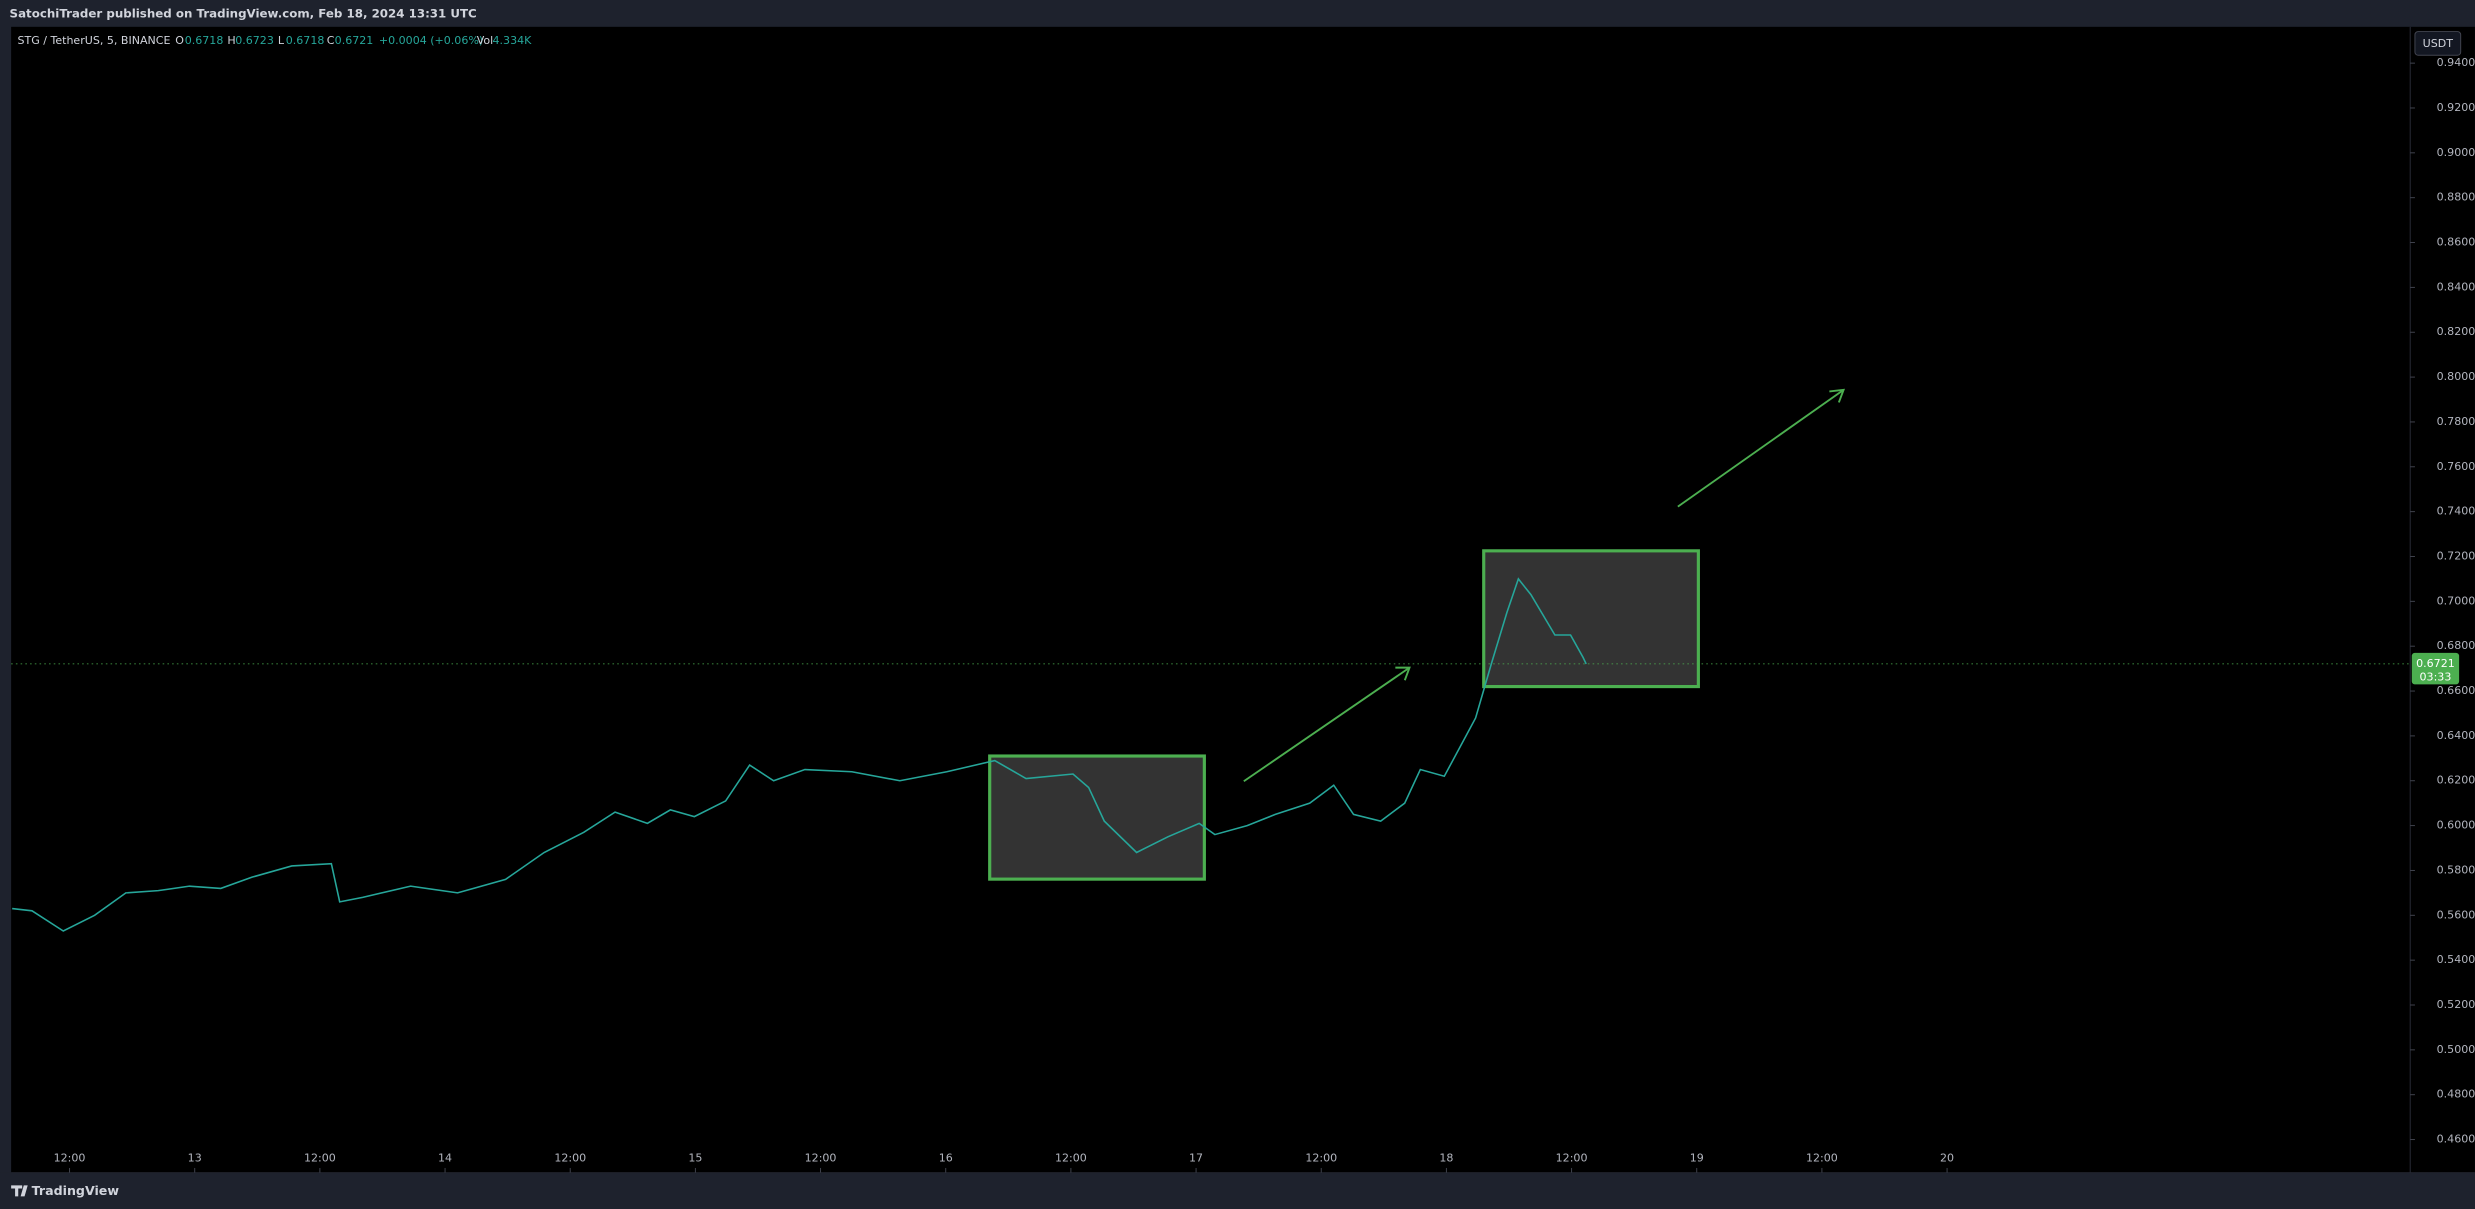  Describe the element at coordinates (431, 40) in the screenshot. I see `legend-change: +0.0004 (+0.06%)` at that location.